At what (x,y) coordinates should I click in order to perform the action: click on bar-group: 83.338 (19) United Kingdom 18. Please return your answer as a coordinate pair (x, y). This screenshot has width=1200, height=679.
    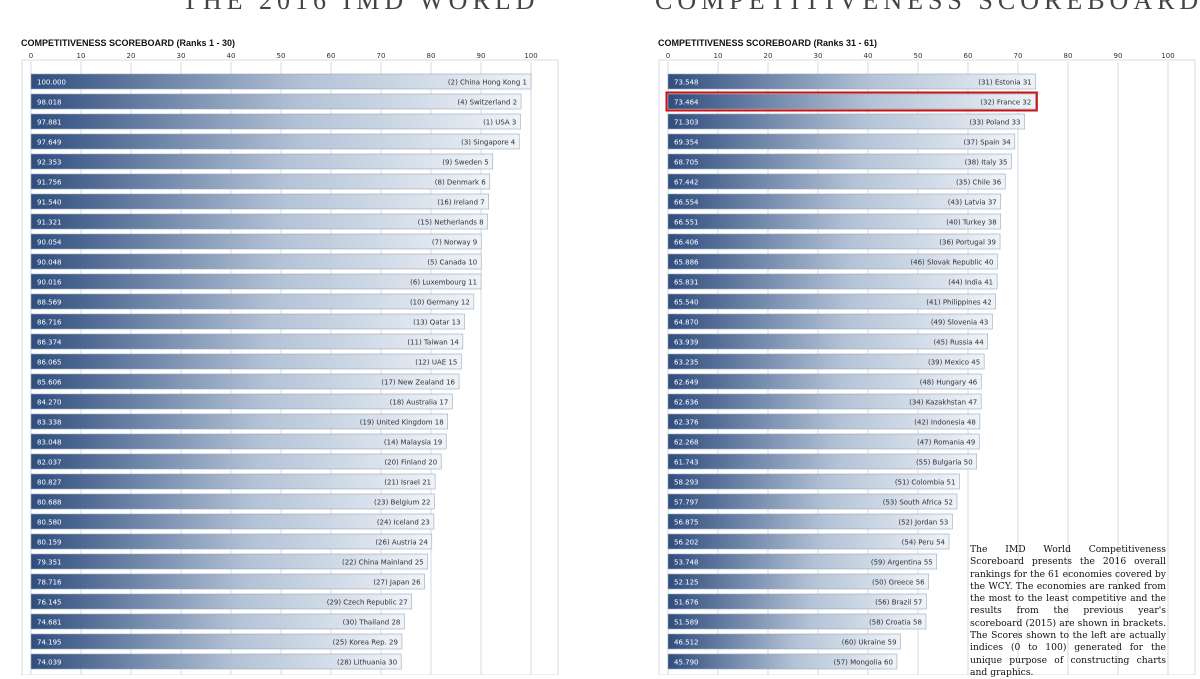
    Looking at the image, I should click on (239, 421).